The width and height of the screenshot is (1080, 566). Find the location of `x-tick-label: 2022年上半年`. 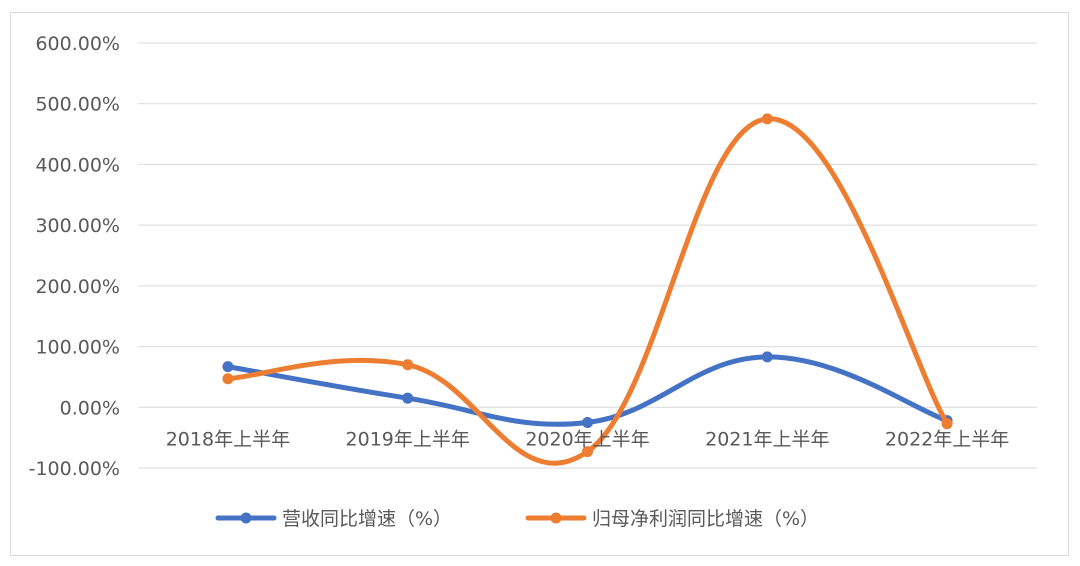

x-tick-label: 2022年上半年 is located at coordinates (947, 439).